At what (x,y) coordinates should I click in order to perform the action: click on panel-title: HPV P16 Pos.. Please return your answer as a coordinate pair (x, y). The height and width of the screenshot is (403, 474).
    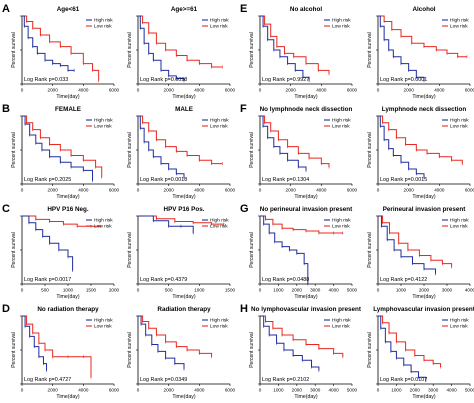
    Looking at the image, I should click on (184, 209).